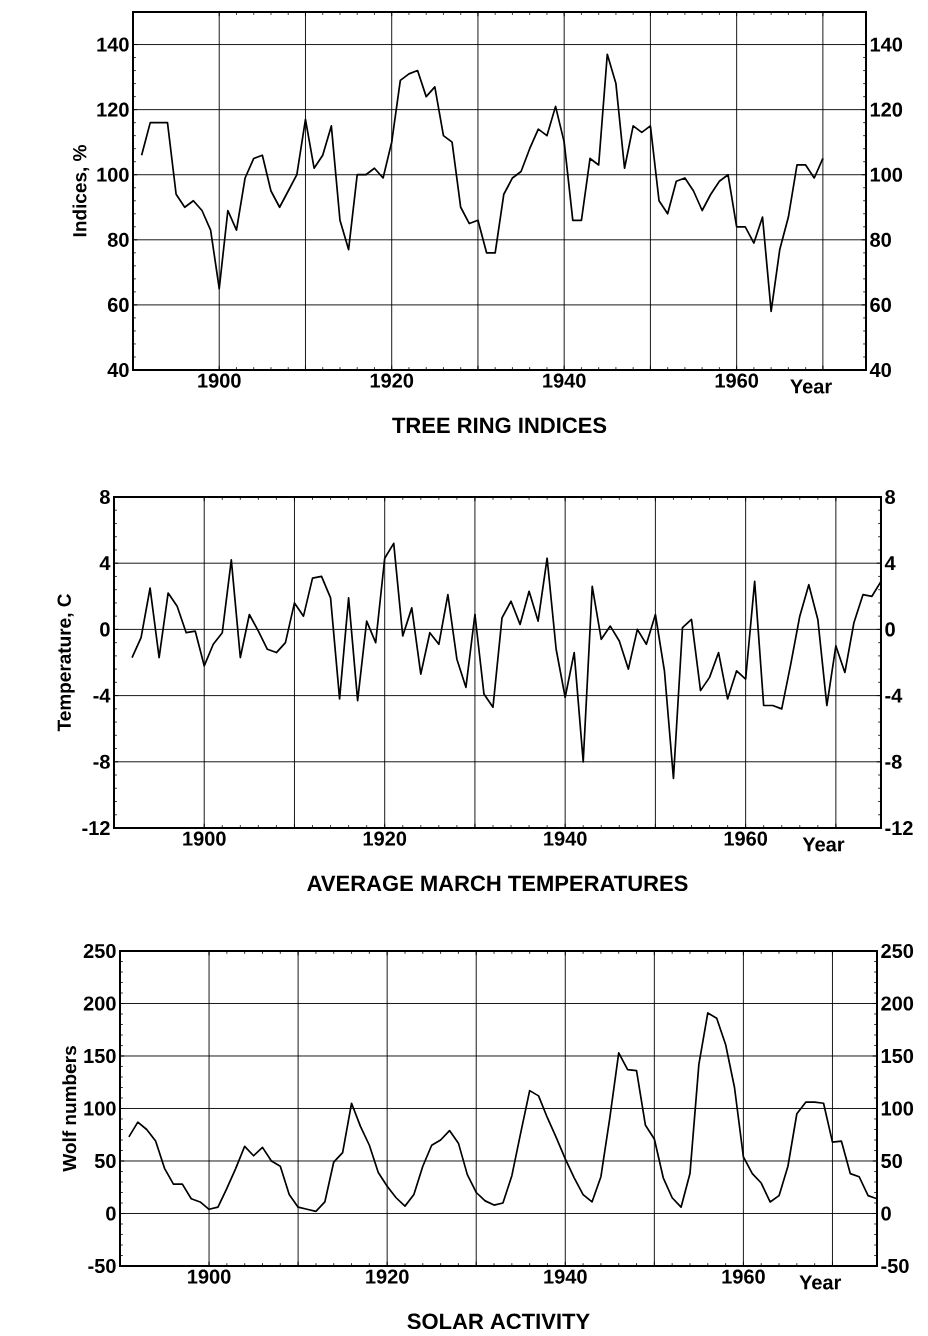 Image resolution: width=928 pixels, height=1336 pixels. What do you see at coordinates (118, 239) in the screenshot?
I see `y-tick-label: 80` at bounding box center [118, 239].